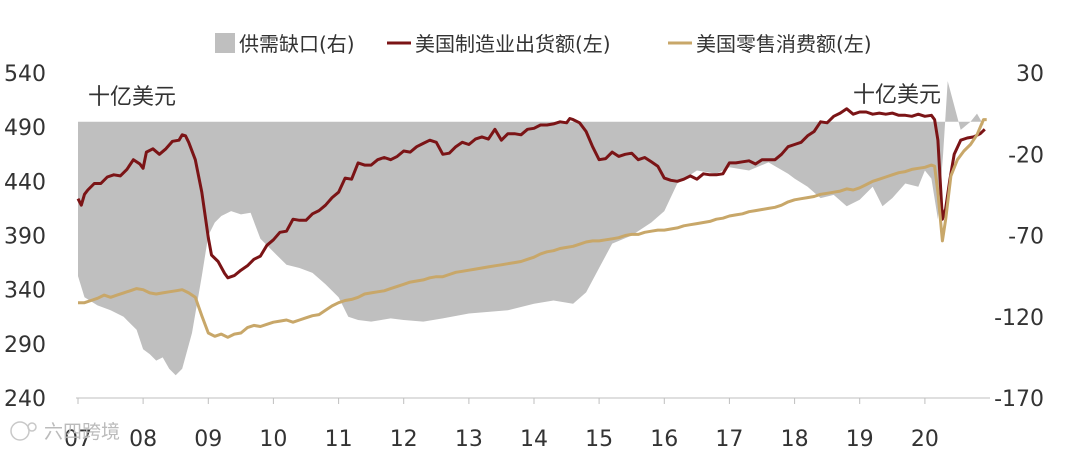 The image size is (1080, 454). I want to click on x-tick-label: 16, so click(664, 439).